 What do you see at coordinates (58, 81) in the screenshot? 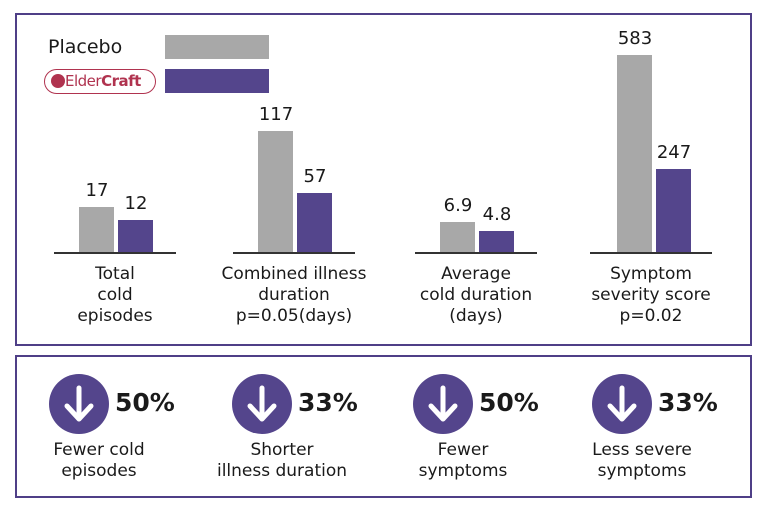
I see `logo-icon` at bounding box center [58, 81].